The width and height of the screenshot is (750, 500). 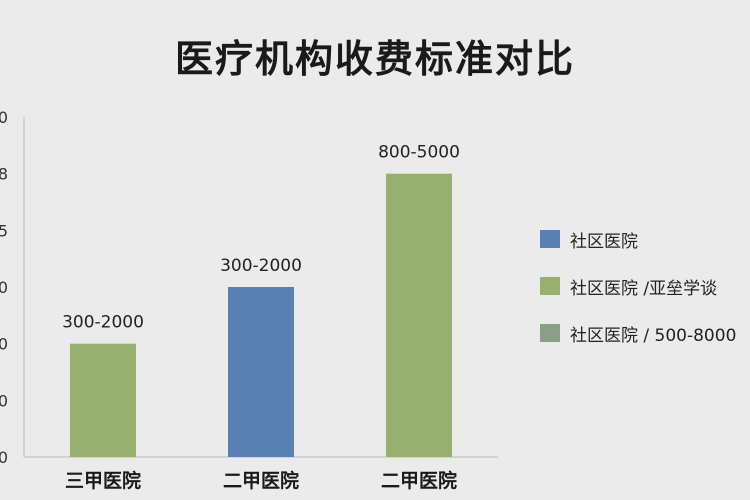 I want to click on legend-label: 社区医院 / 500-8000, so click(x=653, y=335).